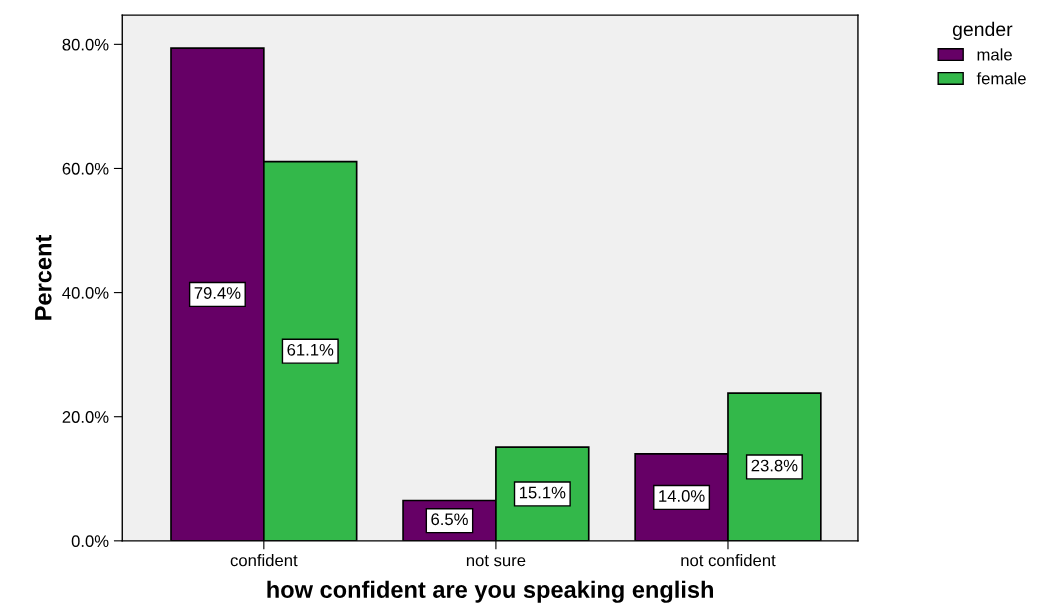 The height and width of the screenshot is (607, 1045). What do you see at coordinates (496, 561) in the screenshot?
I see `x-tick-label: not sure` at bounding box center [496, 561].